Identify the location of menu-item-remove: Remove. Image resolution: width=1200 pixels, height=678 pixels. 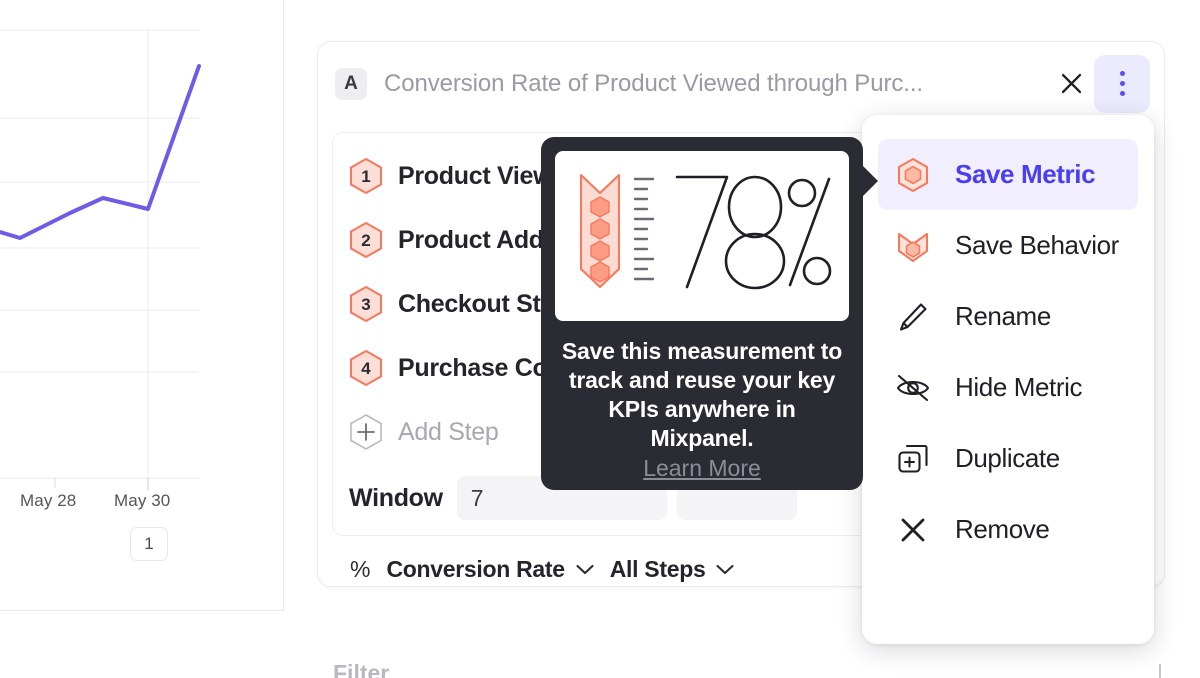
(1008, 529).